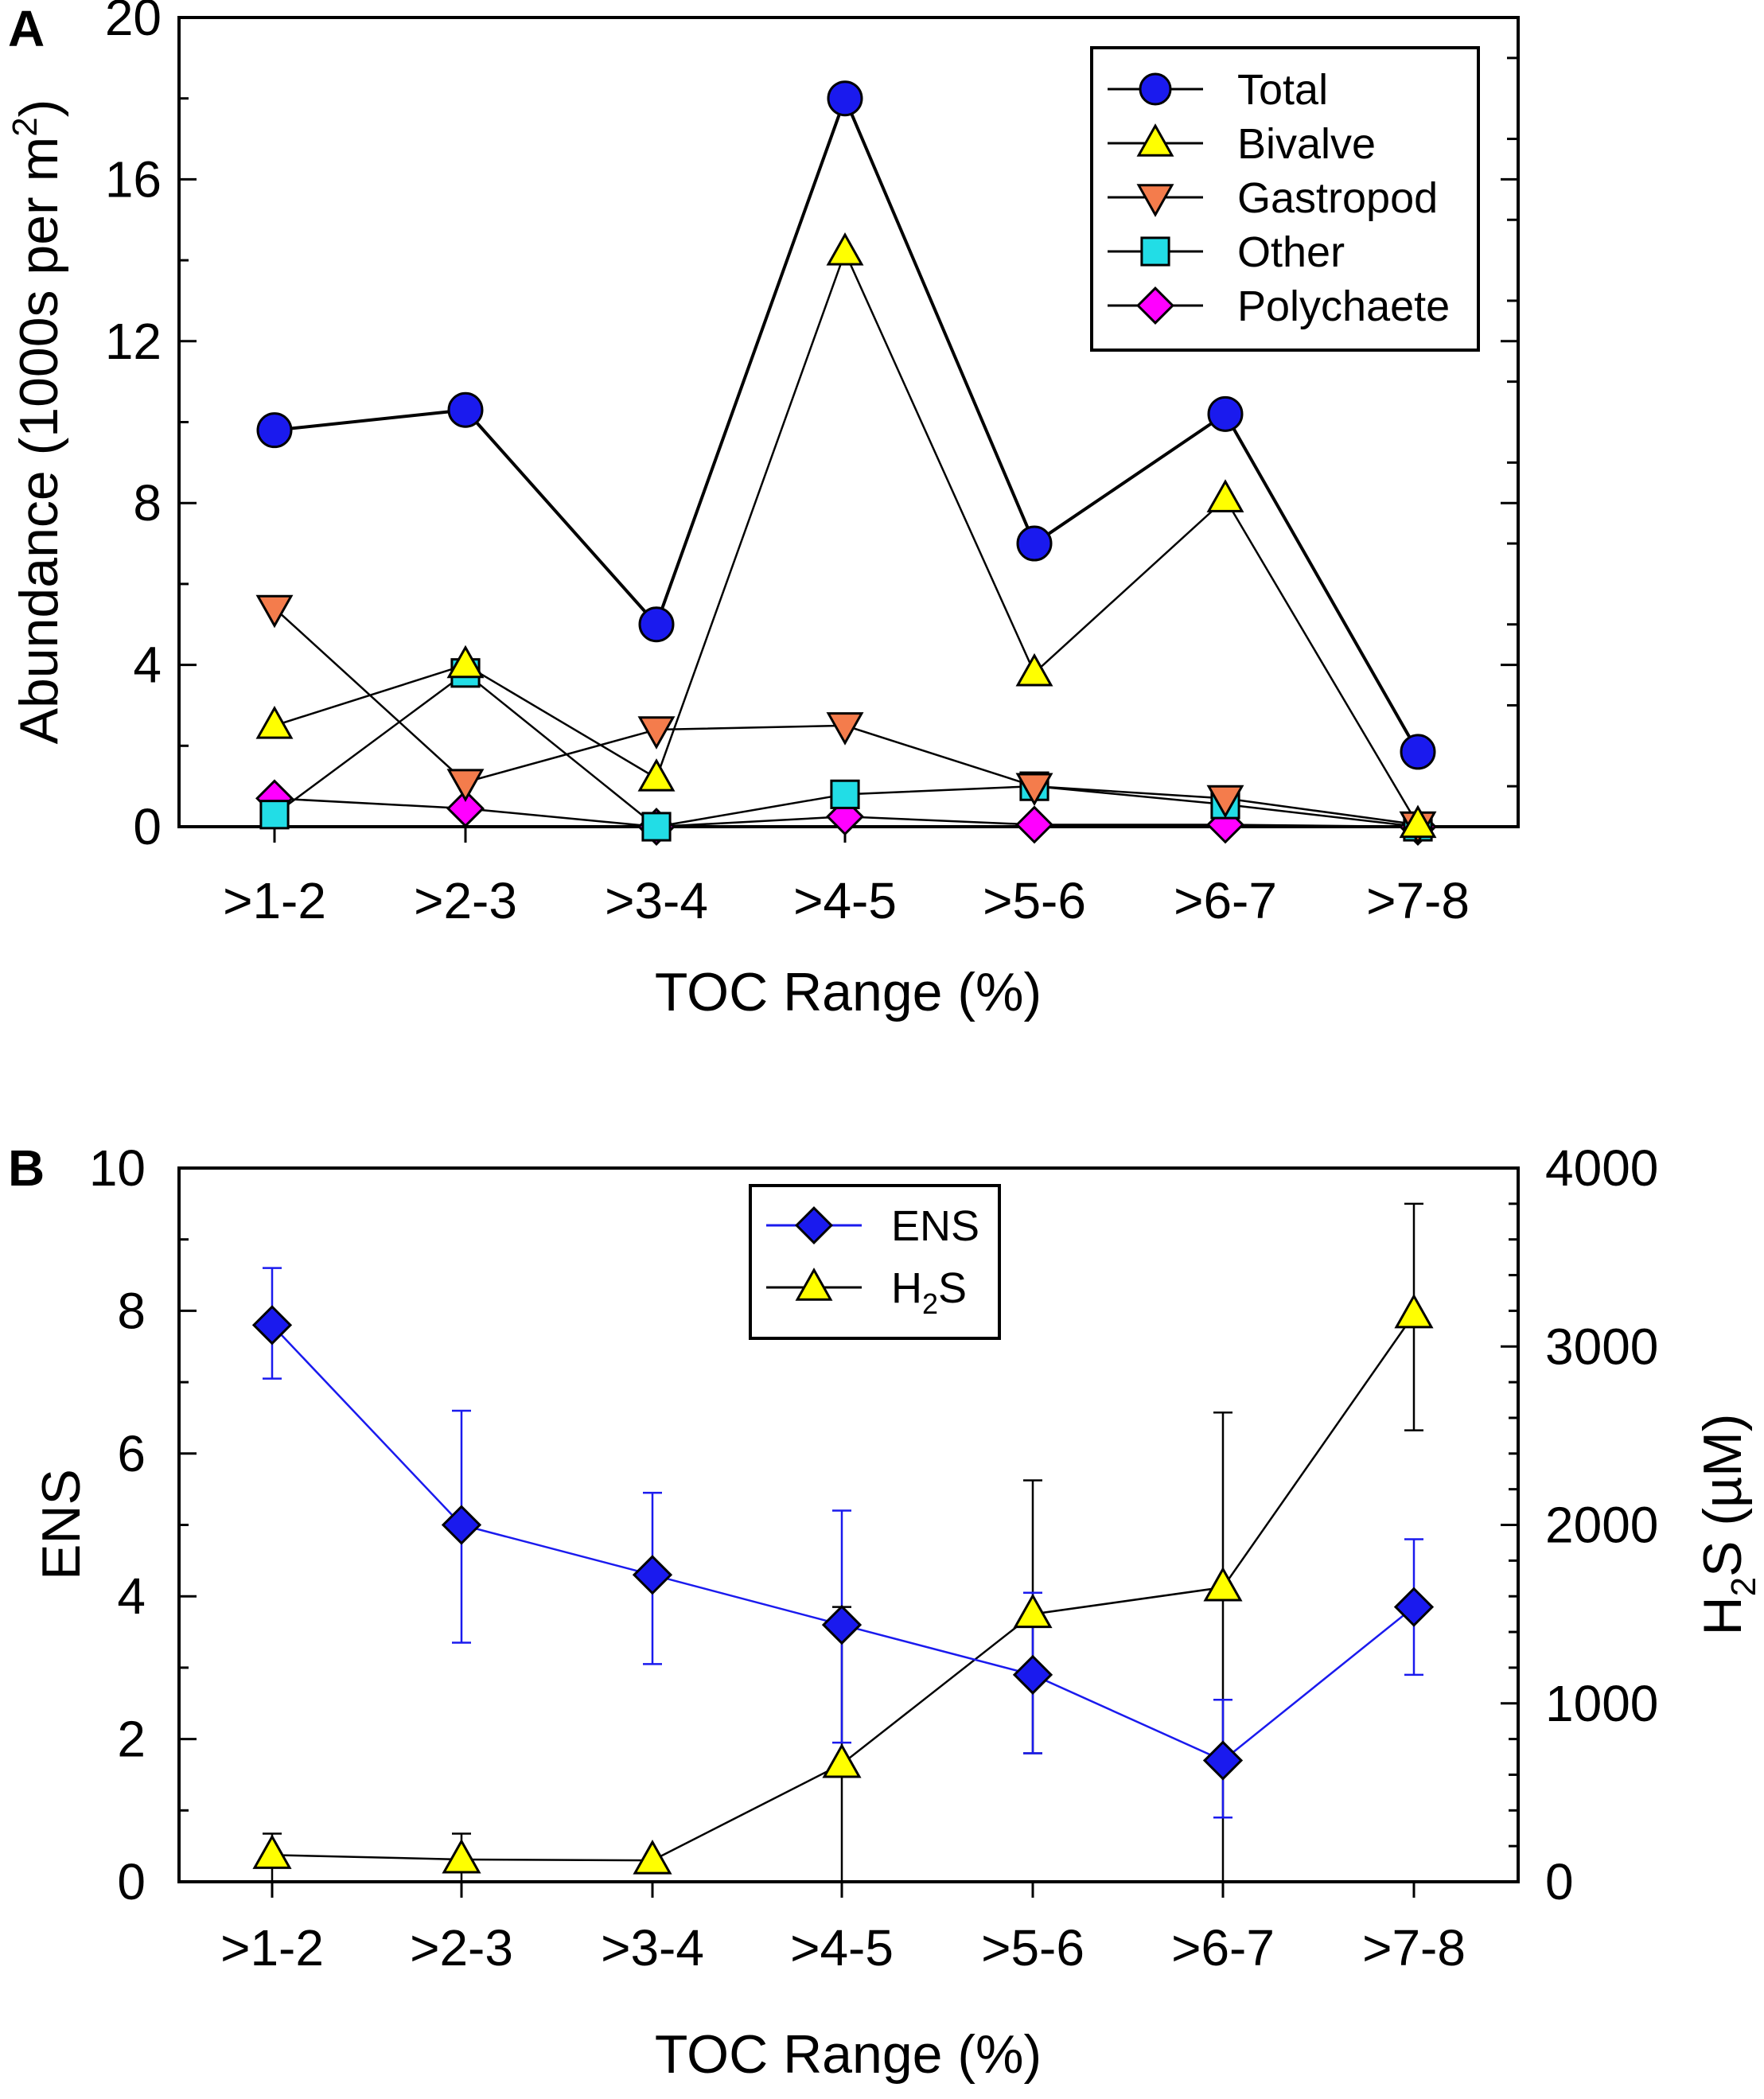 This screenshot has height=2099, width=1764. I want to click on panel-b-legend-marker-ens, so click(814, 1225).